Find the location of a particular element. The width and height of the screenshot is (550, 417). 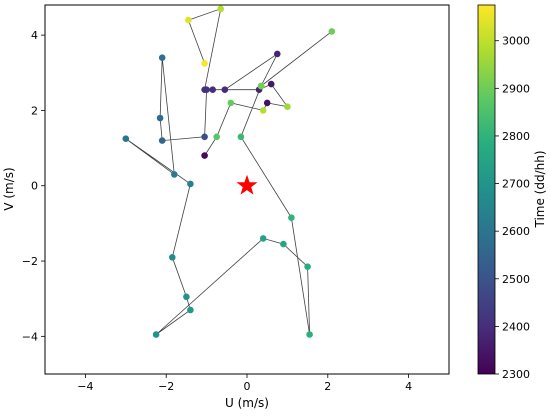

colorbar-tick-label: 2800 is located at coordinates (516, 136).